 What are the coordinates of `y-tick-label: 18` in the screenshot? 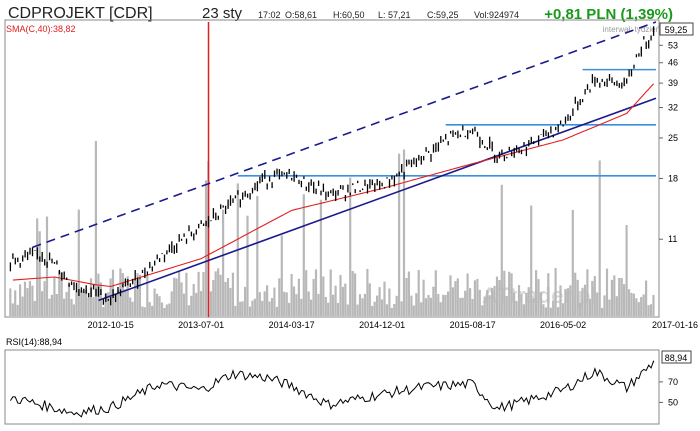 It's located at (673, 178).